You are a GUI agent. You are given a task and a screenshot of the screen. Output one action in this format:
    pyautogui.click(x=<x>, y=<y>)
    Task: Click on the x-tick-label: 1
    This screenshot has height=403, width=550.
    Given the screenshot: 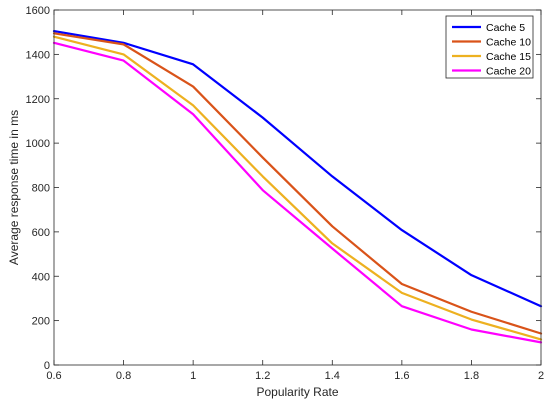 What is the action you would take?
    pyautogui.click(x=193, y=376)
    